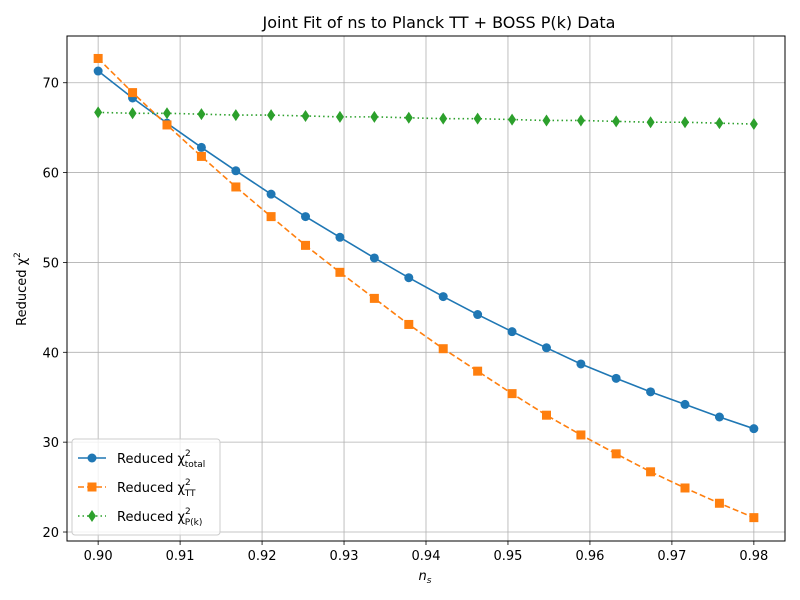  What do you see at coordinates (21, 289) in the screenshot?
I see `y-axis-label: Reduced χ2` at bounding box center [21, 289].